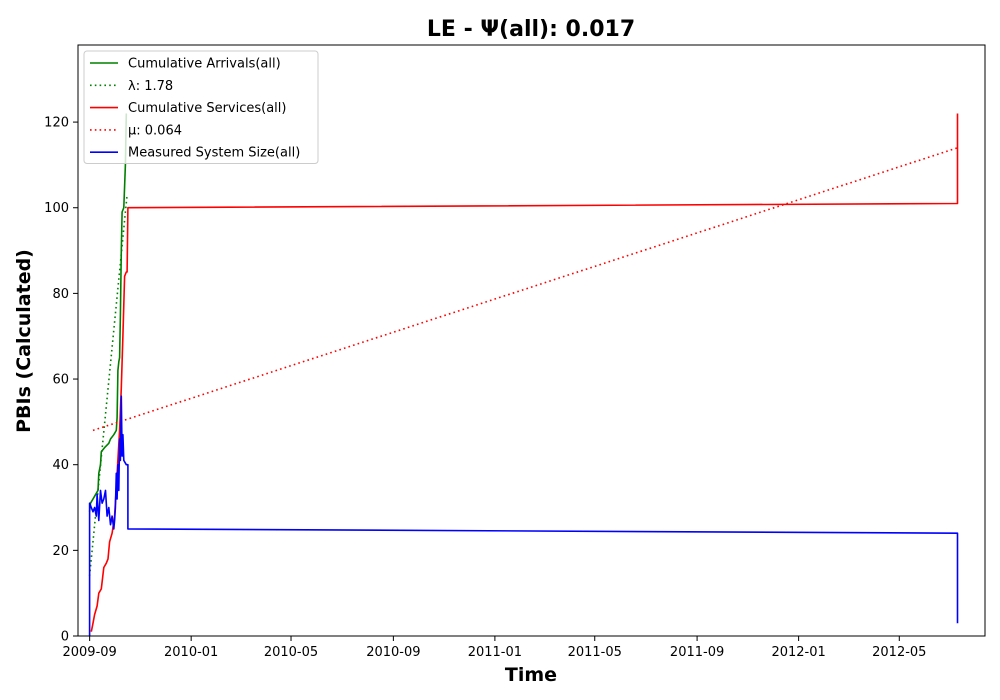 The height and width of the screenshot is (700, 1000). What do you see at coordinates (65, 637) in the screenshot?
I see `y-tick-label: 0` at bounding box center [65, 637].